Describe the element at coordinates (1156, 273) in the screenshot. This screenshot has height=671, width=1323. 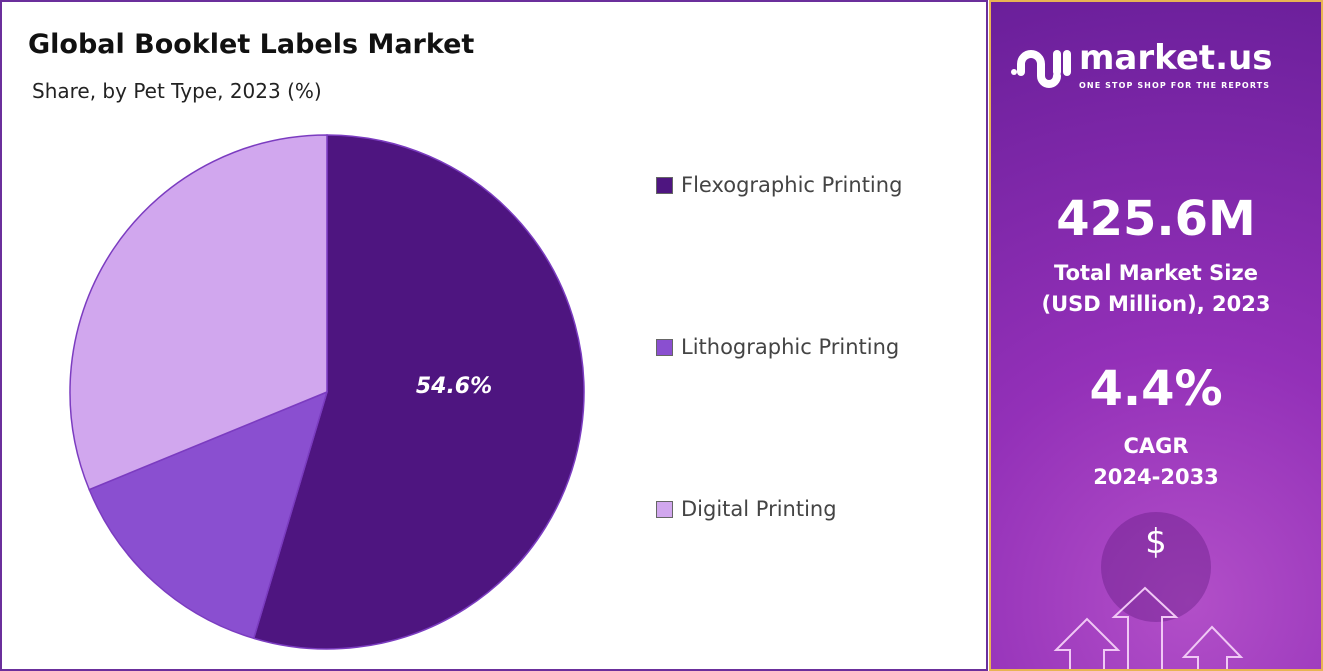
I see `market-size-label: Total Market Size` at that location.